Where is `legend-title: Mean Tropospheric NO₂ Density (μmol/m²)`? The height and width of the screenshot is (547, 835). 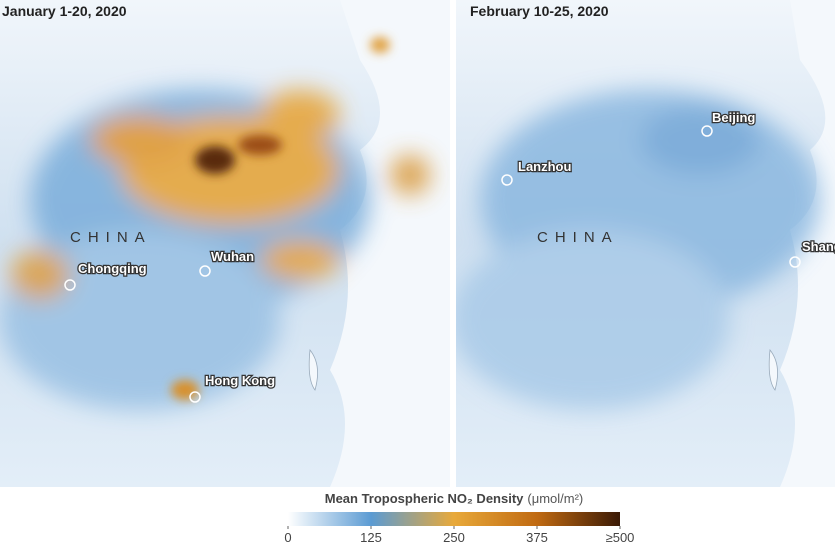 legend-title: Mean Tropospheric NO₂ Density (μmol/m²) is located at coordinates (454, 498).